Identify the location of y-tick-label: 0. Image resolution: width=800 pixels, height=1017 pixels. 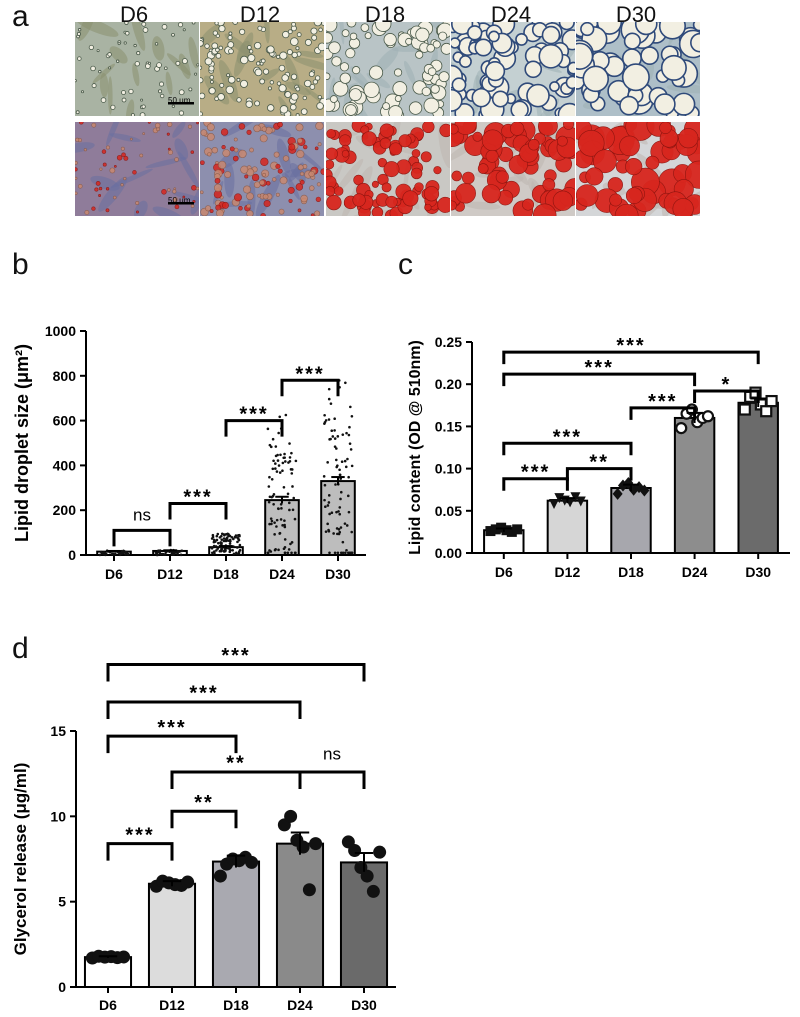
(62, 987).